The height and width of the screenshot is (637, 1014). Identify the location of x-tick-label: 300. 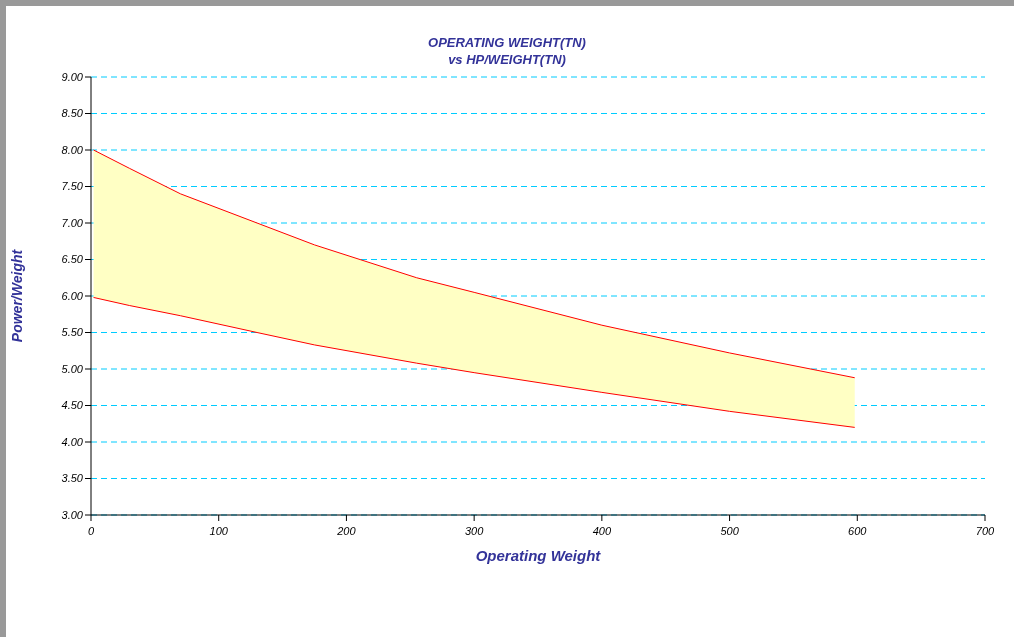
(474, 531).